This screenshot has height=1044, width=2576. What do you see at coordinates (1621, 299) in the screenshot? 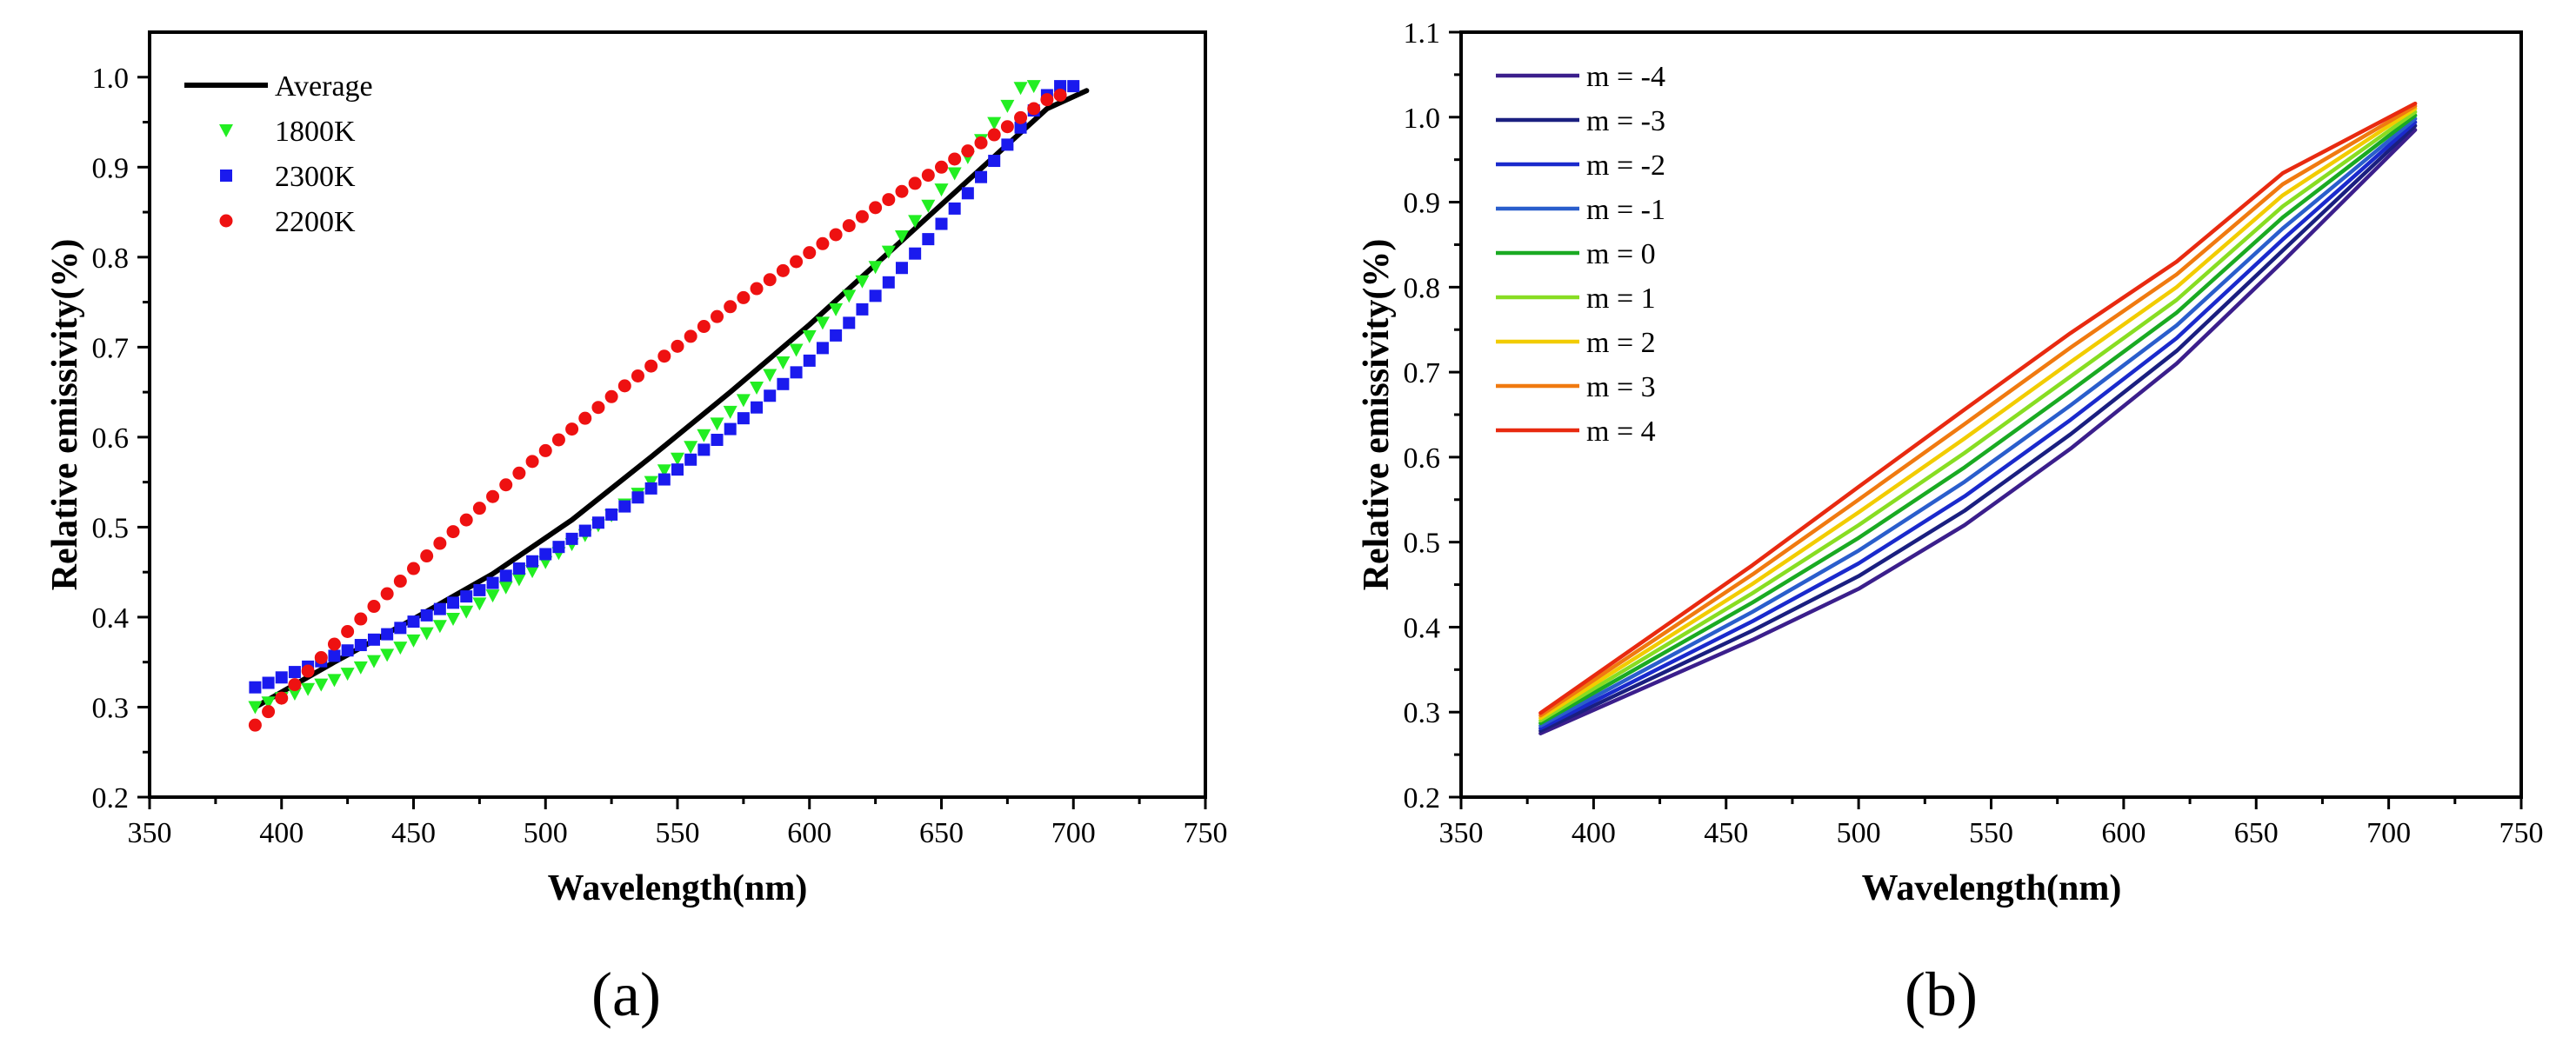
I see `chart-b-legend-label: m = 1` at bounding box center [1621, 299].